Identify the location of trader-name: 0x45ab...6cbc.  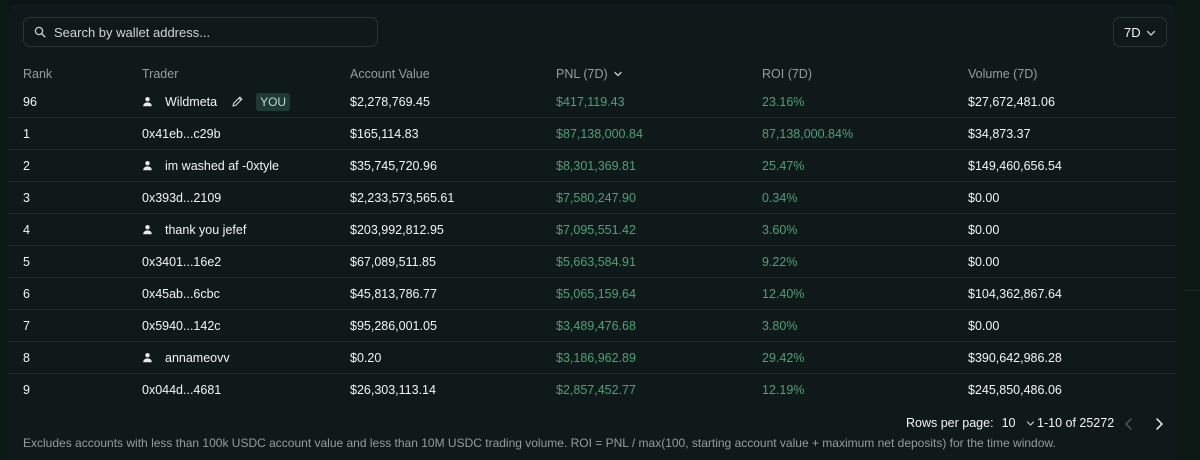
(181, 293).